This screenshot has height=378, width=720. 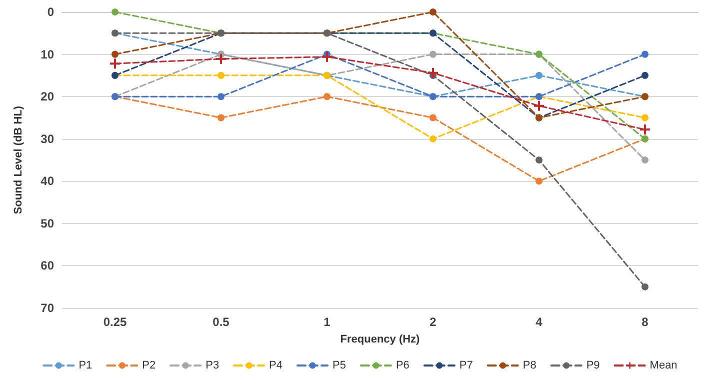 I want to click on legend-label: P9, so click(x=593, y=366).